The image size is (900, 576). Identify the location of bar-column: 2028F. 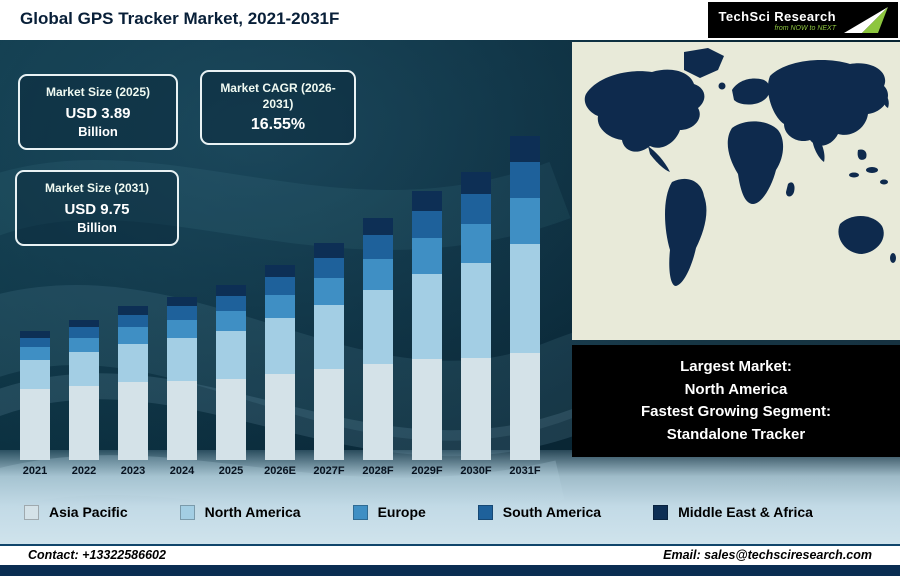
(378, 258).